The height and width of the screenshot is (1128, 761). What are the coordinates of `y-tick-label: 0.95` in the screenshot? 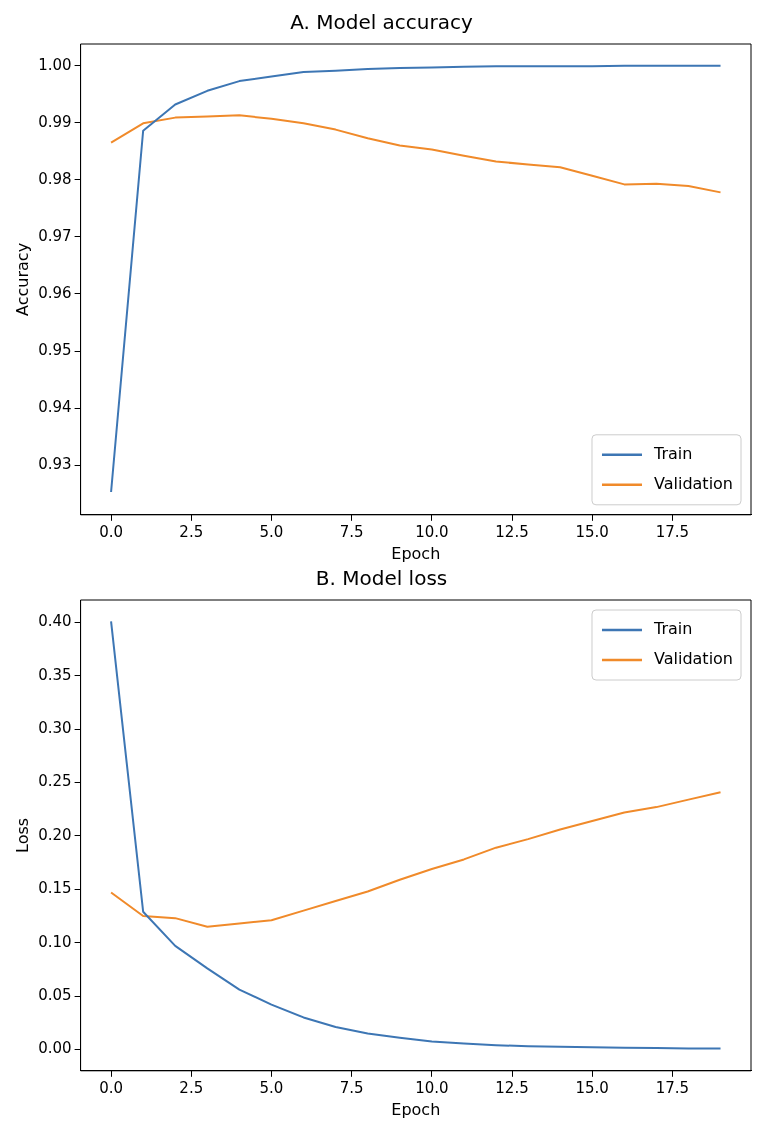 It's located at (55, 349).